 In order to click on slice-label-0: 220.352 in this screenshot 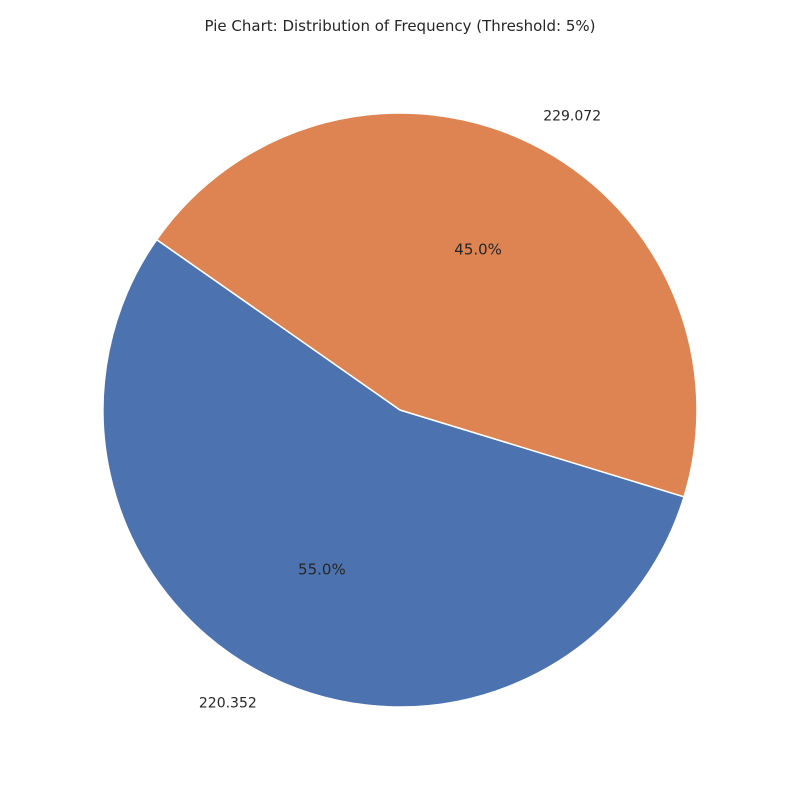, I will do `click(228, 704)`.